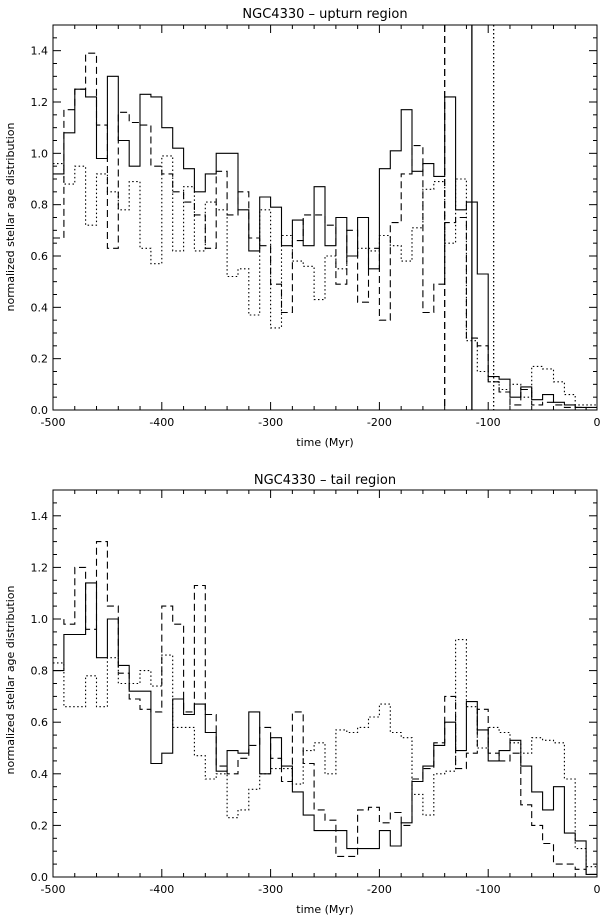 The width and height of the screenshot is (600, 920). Describe the element at coordinates (40, 307) in the screenshot. I see `upturn-panel-ytick-label: 0.4` at that location.